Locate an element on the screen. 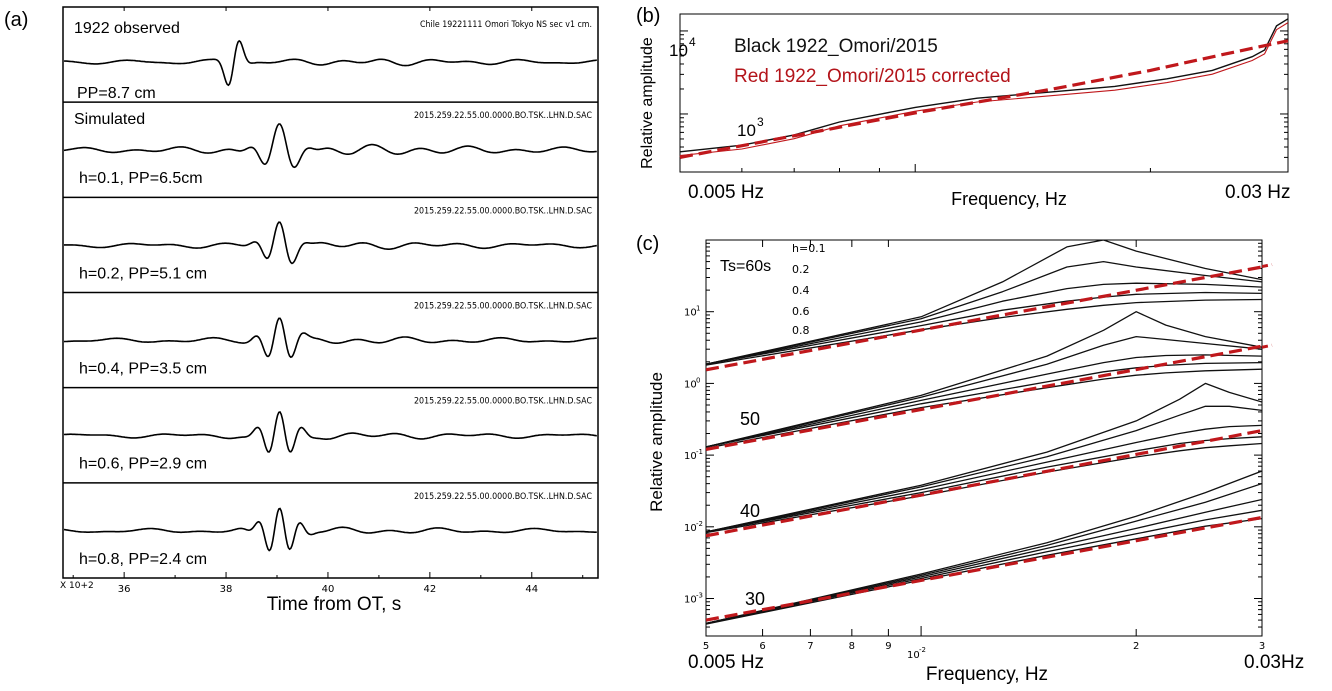  series-line-corrected-fine is located at coordinates (984, 89).